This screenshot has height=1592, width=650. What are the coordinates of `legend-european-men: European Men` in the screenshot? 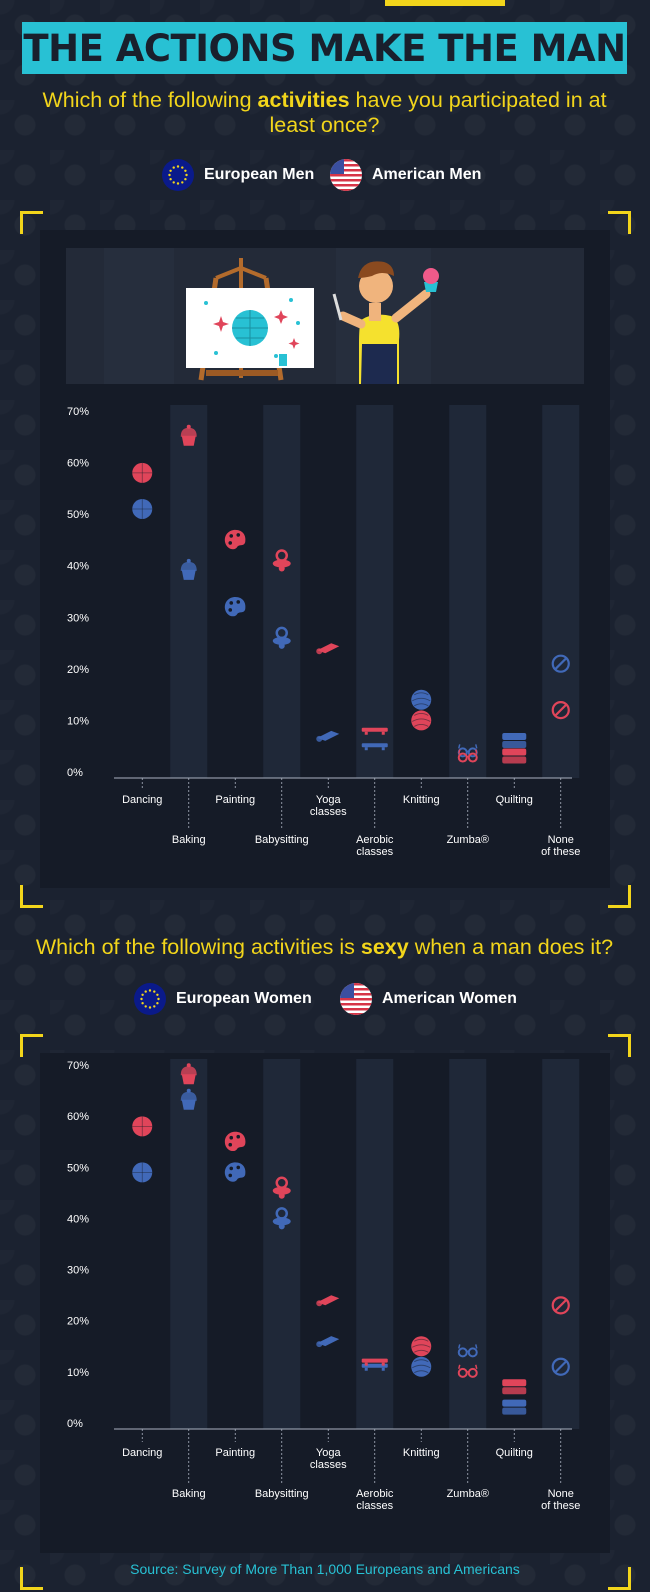 It's located at (238, 175).